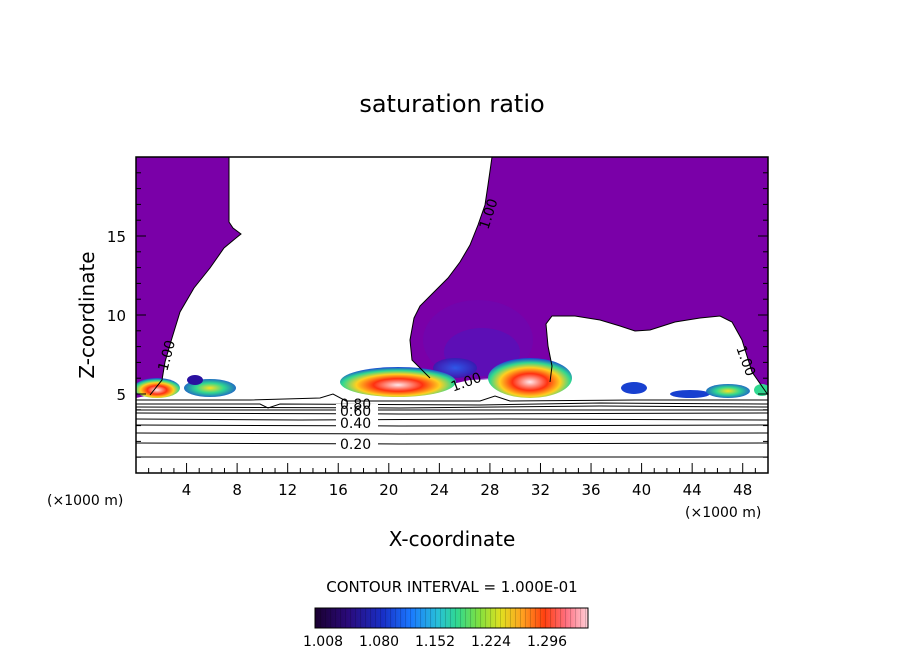  Describe the element at coordinates (87, 314) in the screenshot. I see `y-axis-title: Z-coordinate` at that location.